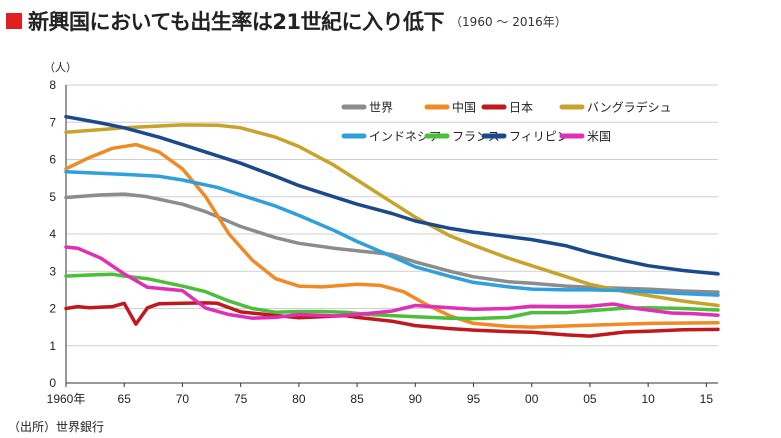  Describe the element at coordinates (381, 108) in the screenshot. I see `legend-label: 世界` at that location.